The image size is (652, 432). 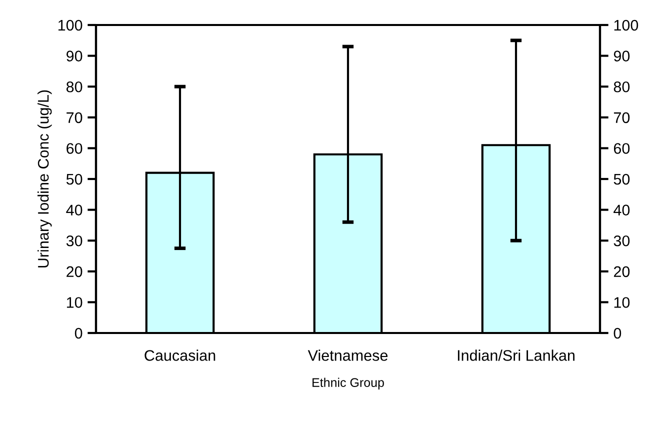 I want to click on y2-tick-label: 60, so click(x=622, y=148).